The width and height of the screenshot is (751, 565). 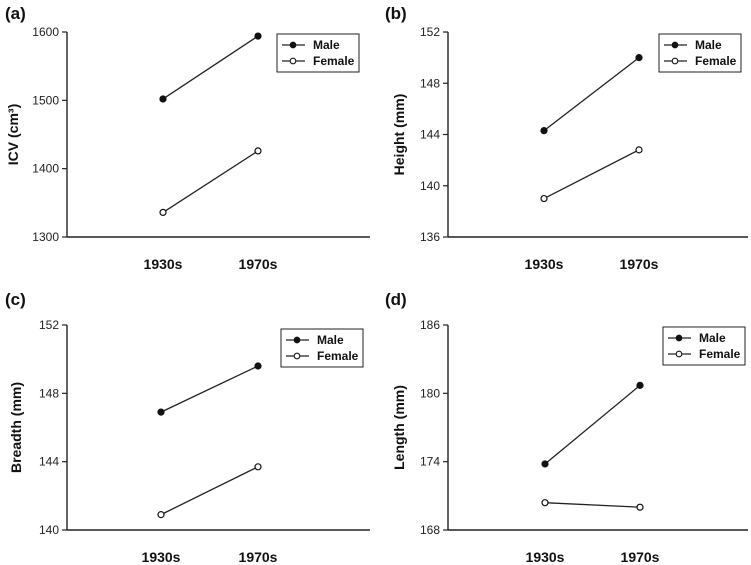 I want to click on panel-label: (c), so click(x=15, y=299).